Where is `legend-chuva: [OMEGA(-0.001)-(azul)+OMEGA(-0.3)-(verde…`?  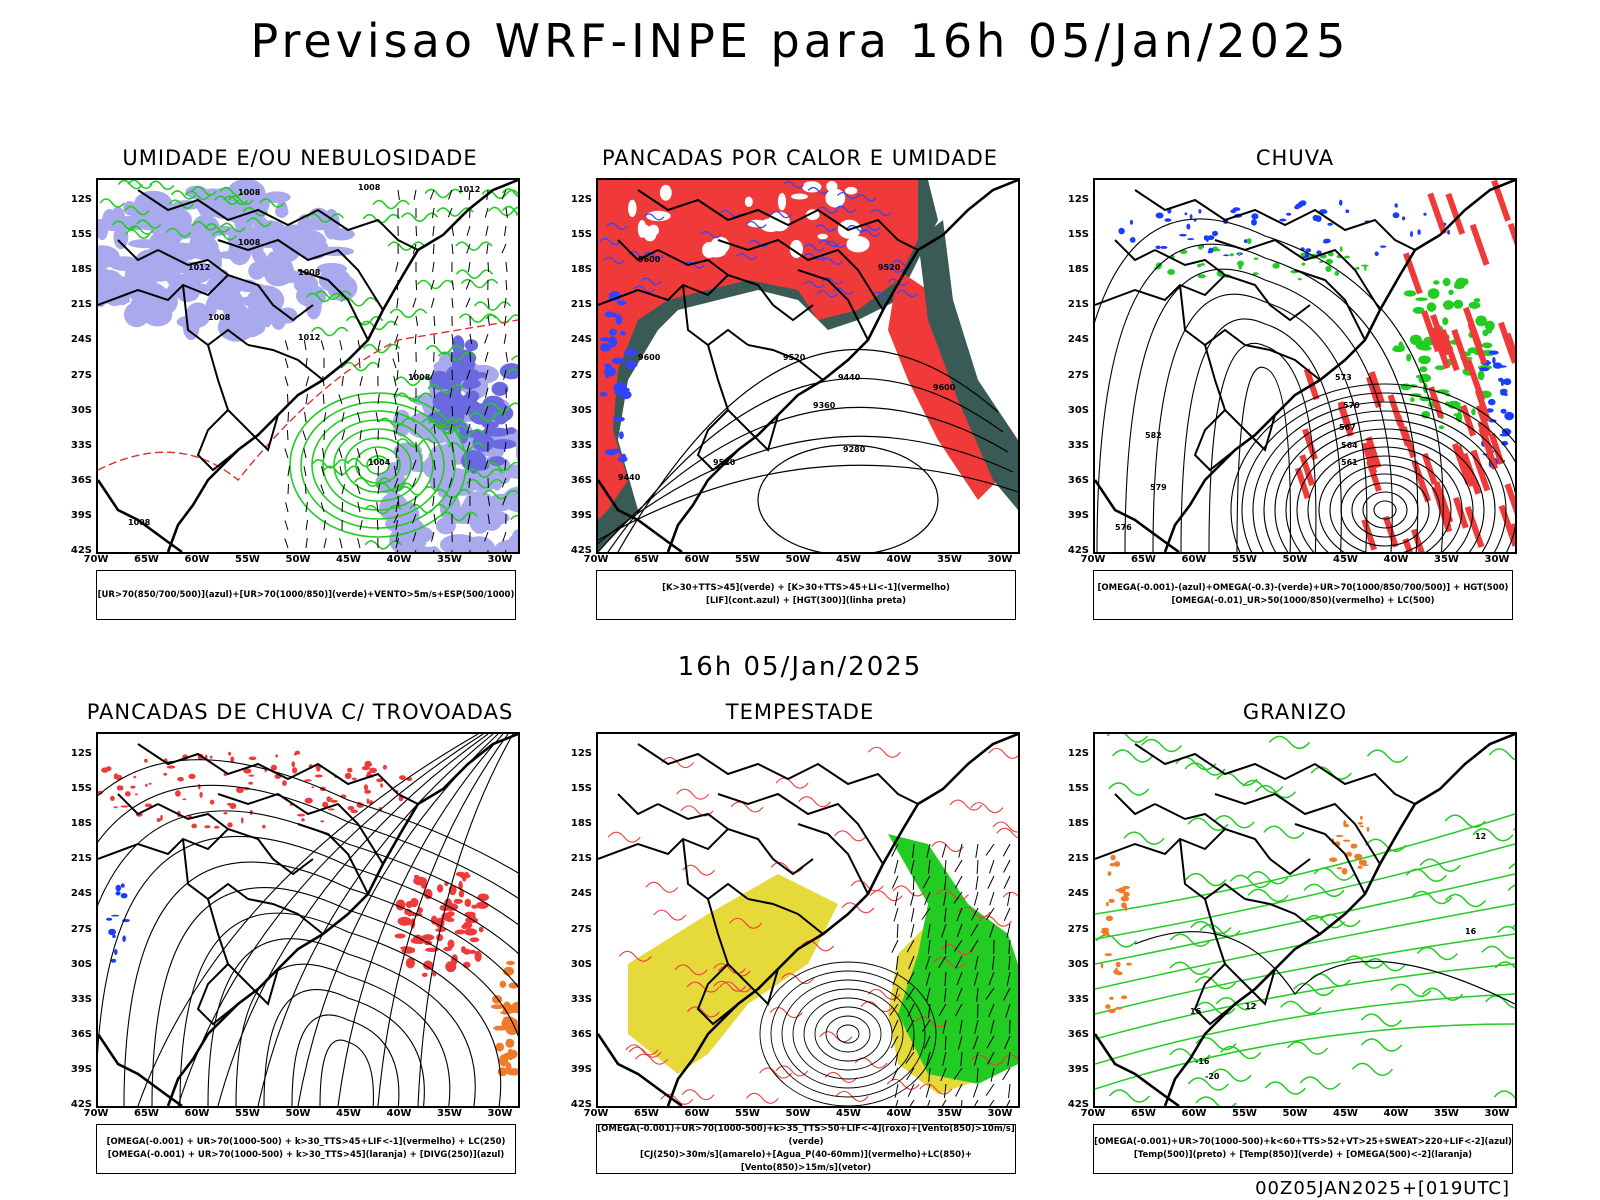
legend-chuva: [OMEGA(-0.001)-(azul)+OMEGA(-0.3)-(verde… is located at coordinates (1303, 595).